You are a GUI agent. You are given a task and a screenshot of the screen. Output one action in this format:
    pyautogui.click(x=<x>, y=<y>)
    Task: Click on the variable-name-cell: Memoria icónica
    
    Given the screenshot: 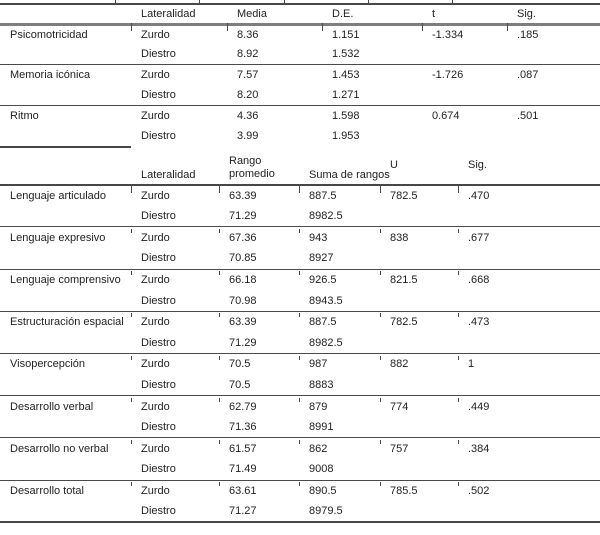 What is the action you would take?
    pyautogui.click(x=65, y=74)
    